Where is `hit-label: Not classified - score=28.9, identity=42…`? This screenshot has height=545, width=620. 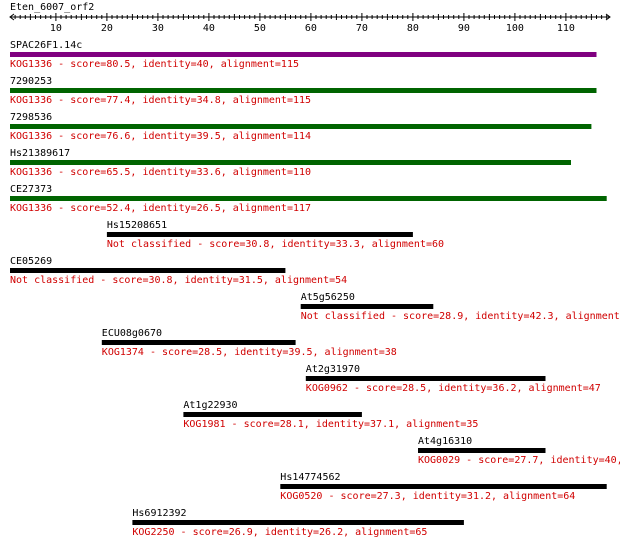 hit-label: Not classified - score=28.9, identity=42… is located at coordinates (460, 316).